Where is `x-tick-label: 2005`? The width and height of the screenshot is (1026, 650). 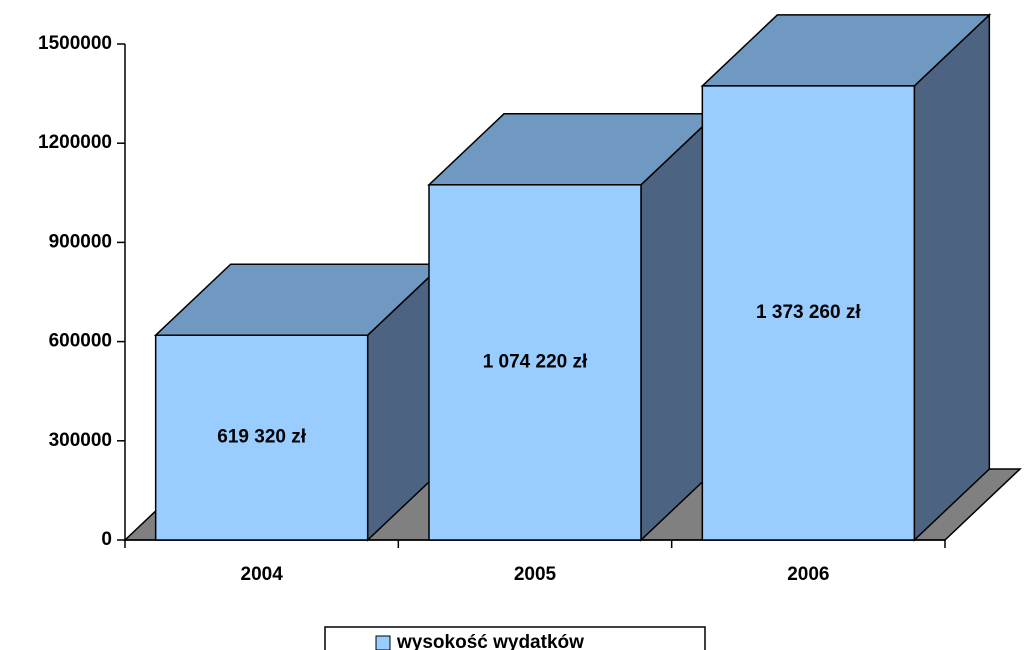 x-tick-label: 2005 is located at coordinates (535, 574).